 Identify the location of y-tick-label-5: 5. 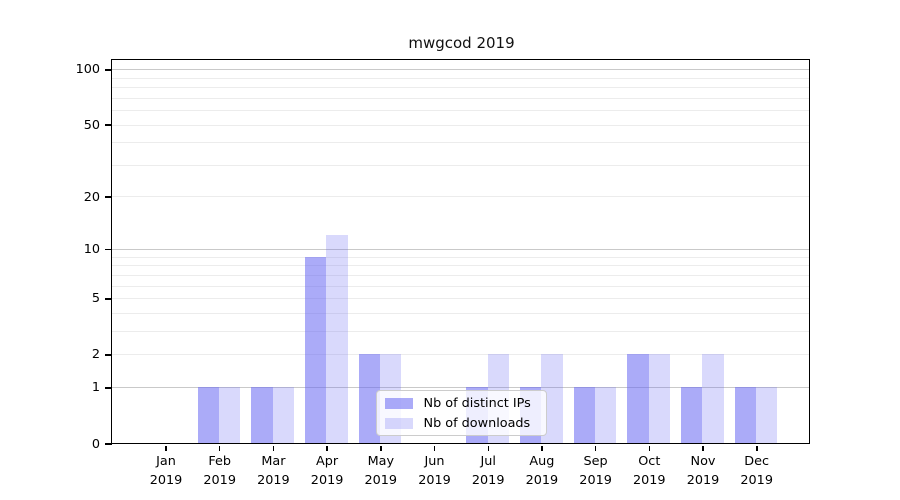
(95, 299).